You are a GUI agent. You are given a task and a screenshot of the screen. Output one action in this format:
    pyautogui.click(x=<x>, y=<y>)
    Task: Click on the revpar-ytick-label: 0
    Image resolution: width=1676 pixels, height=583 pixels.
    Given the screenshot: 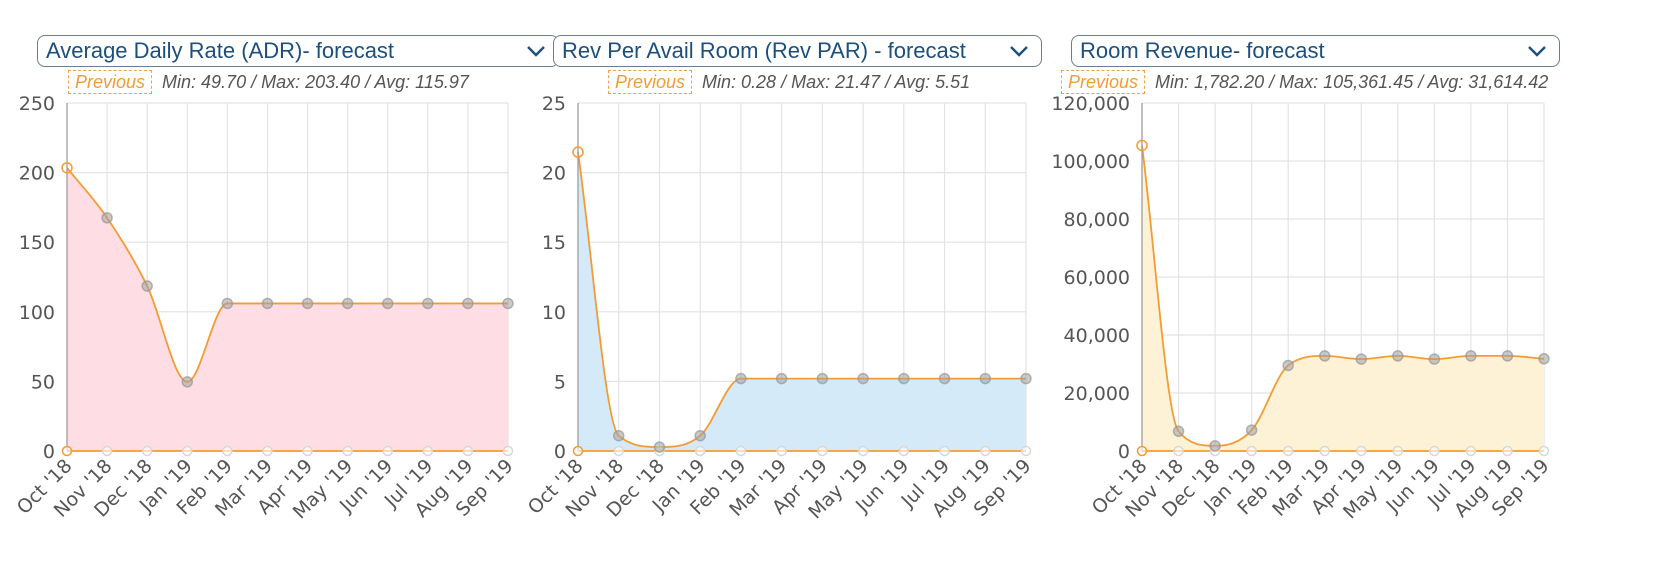 What is the action you would take?
    pyautogui.click(x=560, y=452)
    